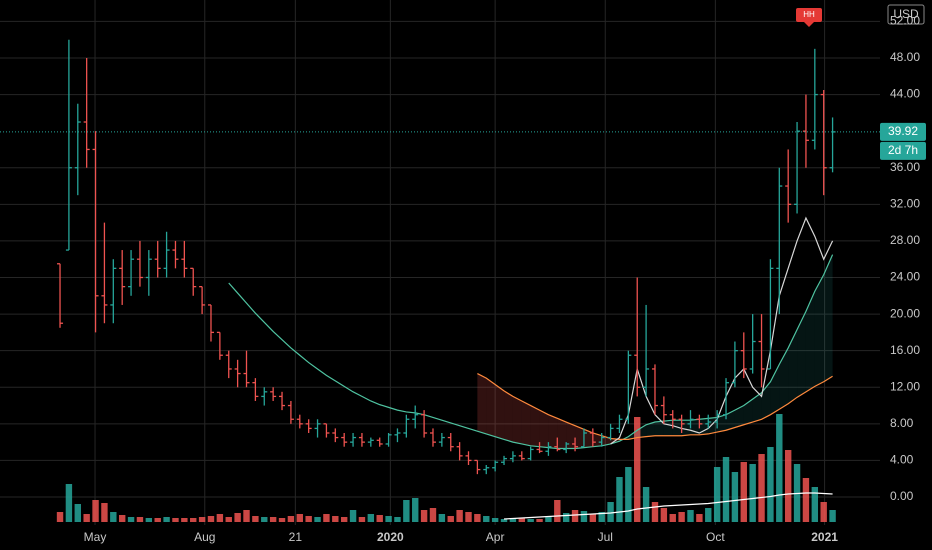 This screenshot has height=550, width=932. What do you see at coordinates (495, 537) in the screenshot?
I see `x-tick-label: Apr` at bounding box center [495, 537].